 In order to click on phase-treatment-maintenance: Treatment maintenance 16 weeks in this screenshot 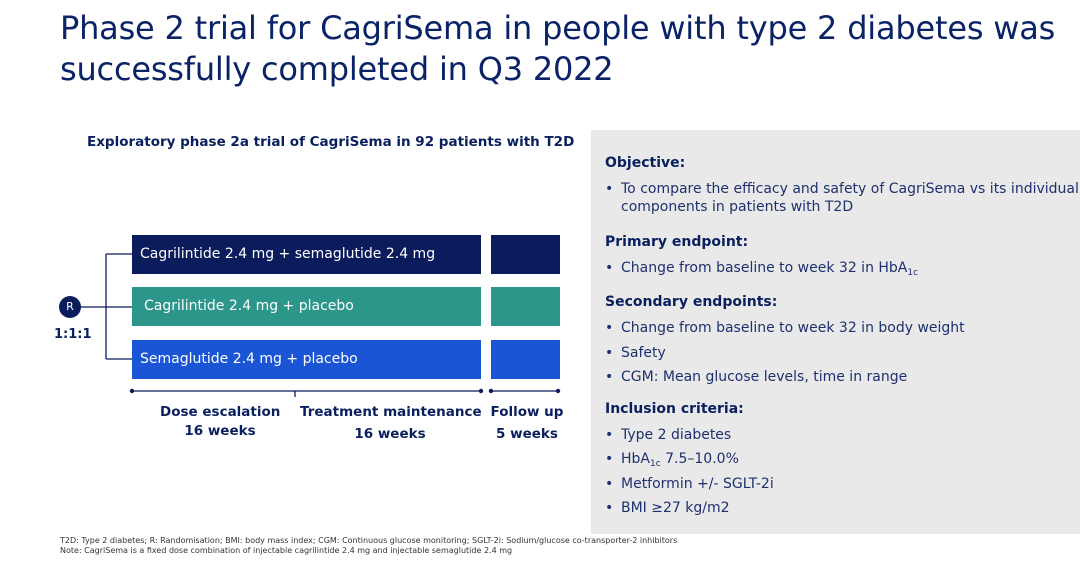, I will do `click(391, 423)`.